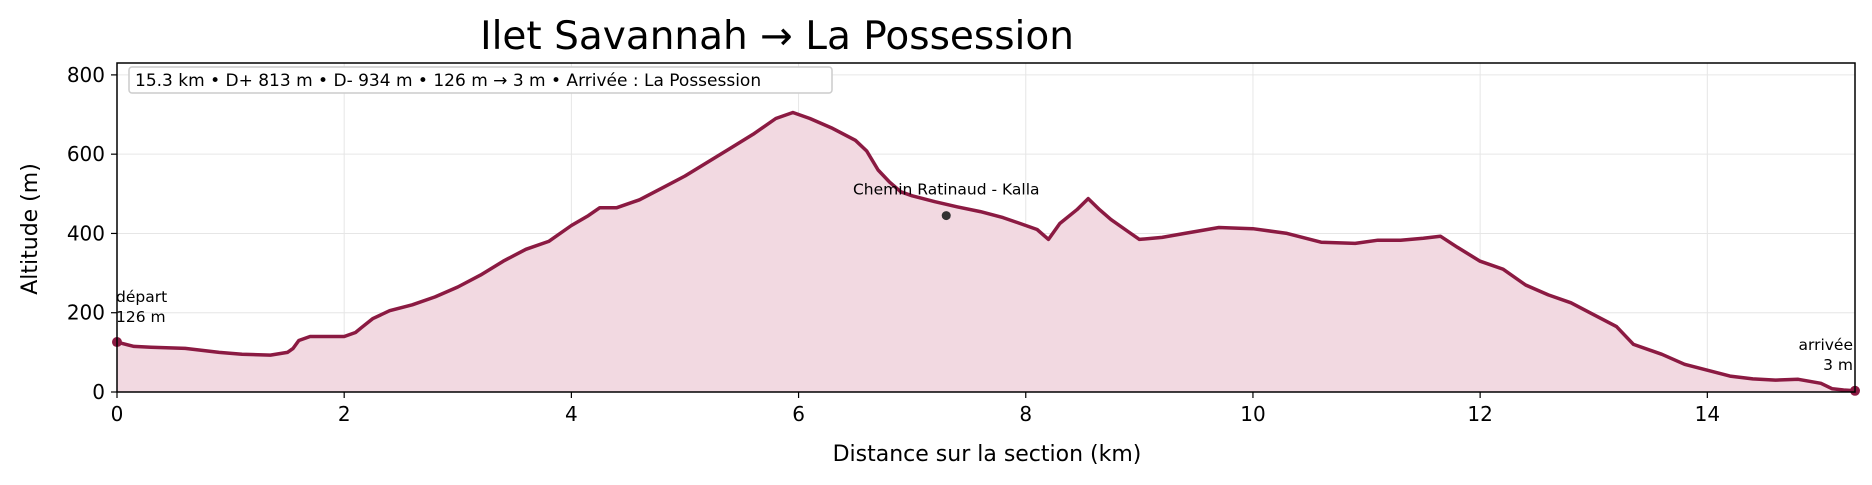  Describe the element at coordinates (30, 229) in the screenshot. I see `y-axis-label: Altitude (m)` at that location.